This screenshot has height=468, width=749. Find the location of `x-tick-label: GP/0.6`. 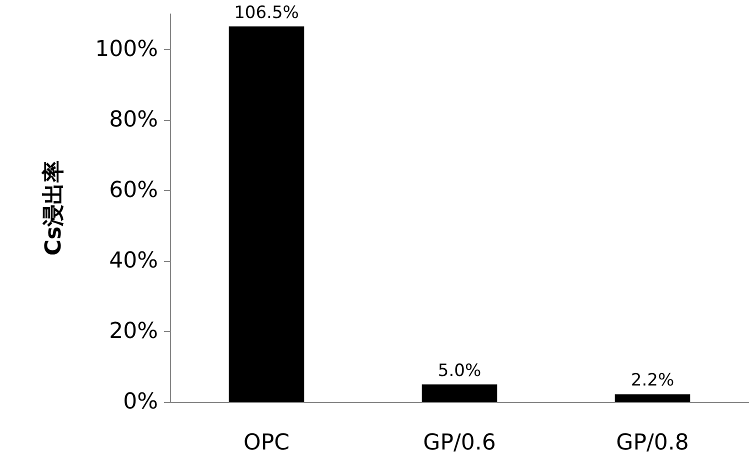

x-tick-label: GP/0.6 is located at coordinates (459, 443).